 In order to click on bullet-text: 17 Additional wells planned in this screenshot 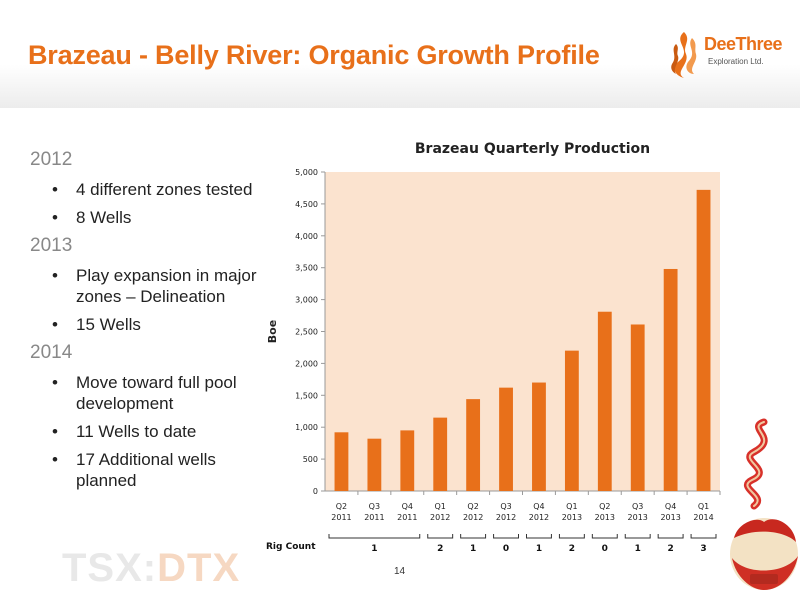, I will do `click(146, 470)`.